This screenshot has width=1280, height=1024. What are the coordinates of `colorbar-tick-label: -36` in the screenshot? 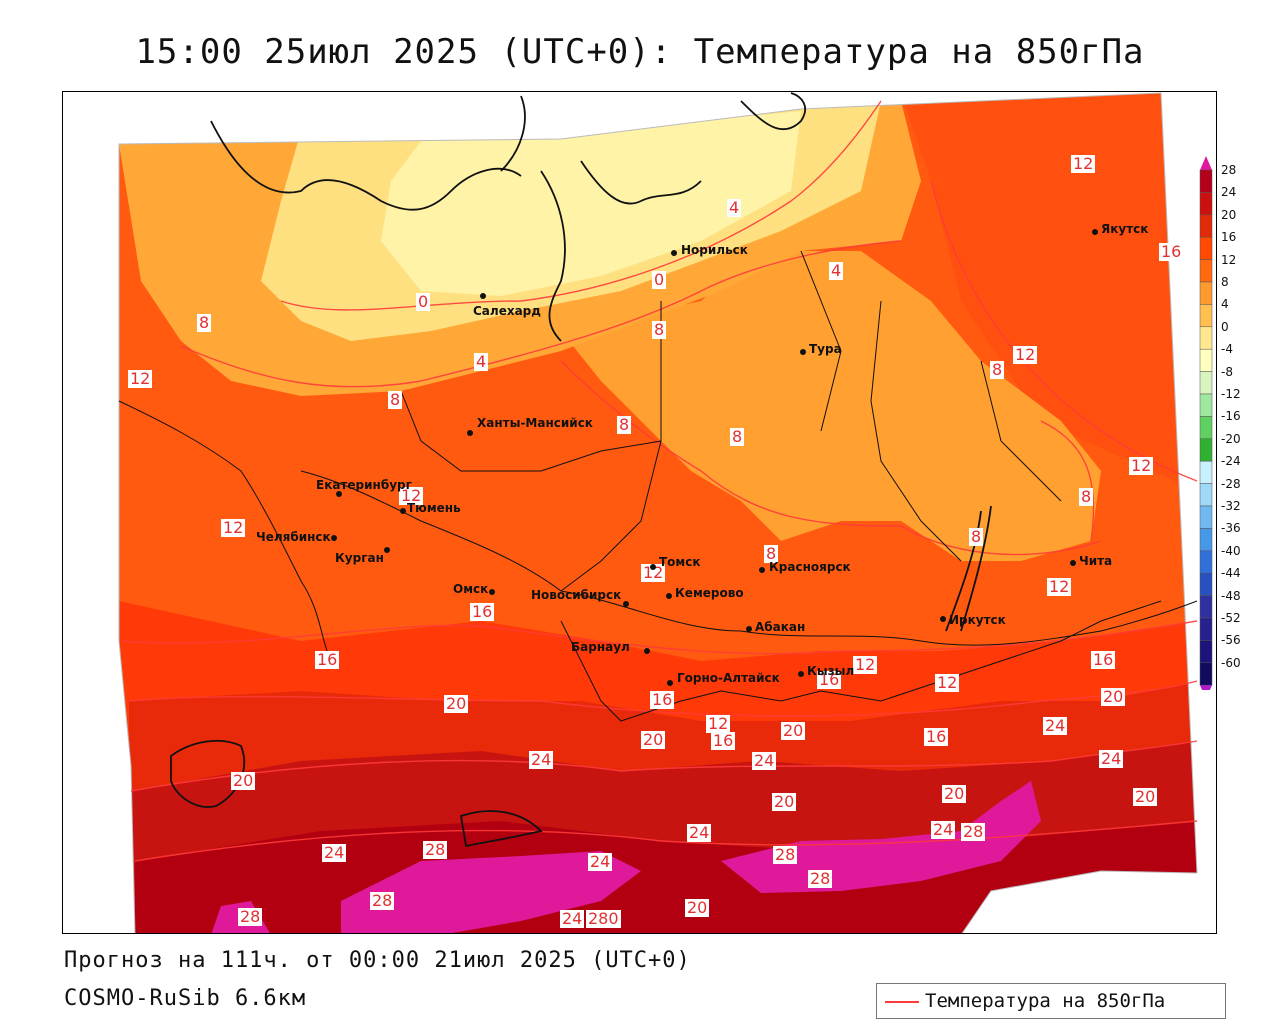 It's located at (1231, 528).